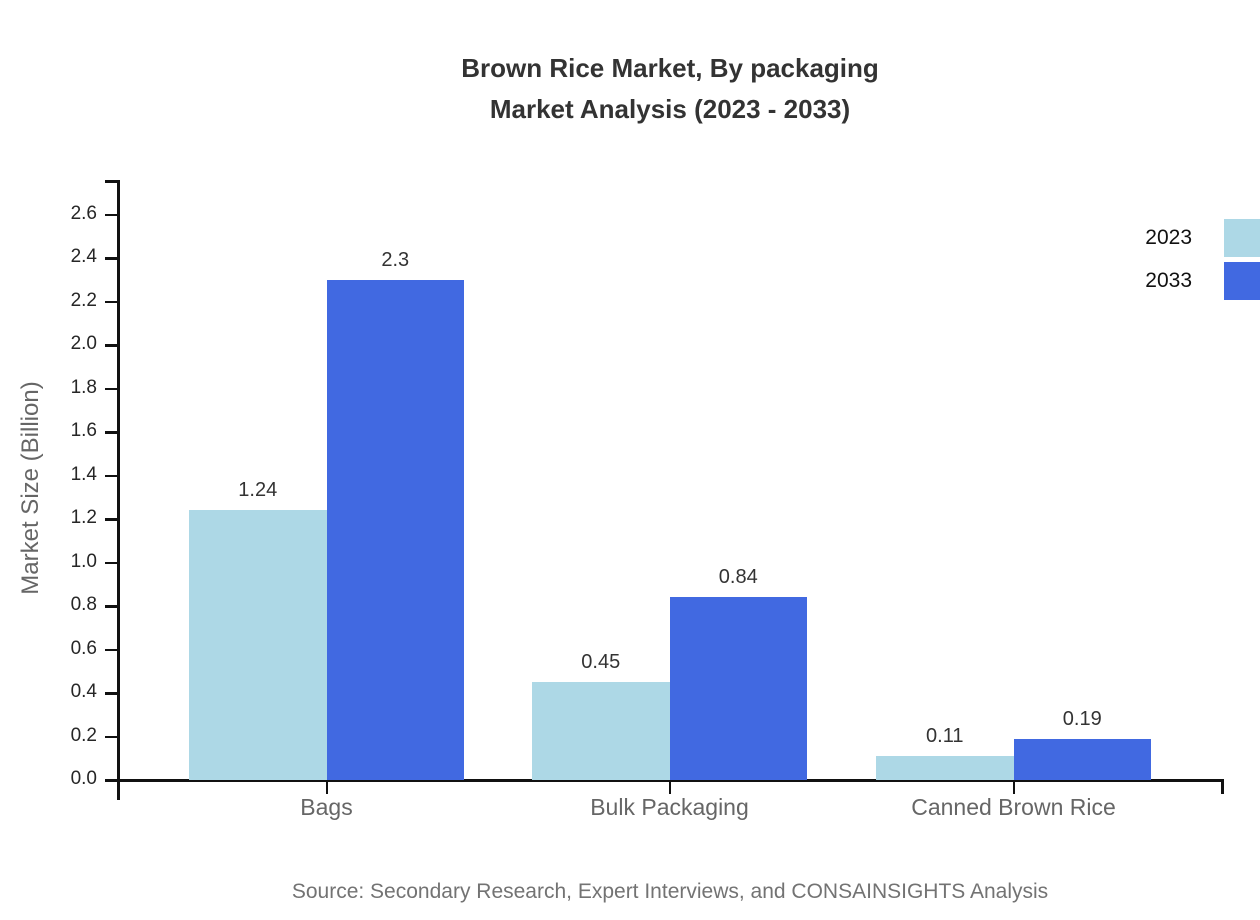 The width and height of the screenshot is (1260, 920). I want to click on y-tick-label: 2.6, so click(83, 213).